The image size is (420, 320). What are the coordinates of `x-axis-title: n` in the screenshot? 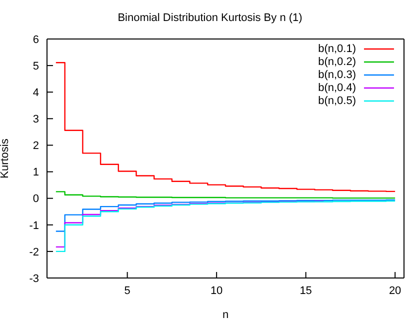 It's located at (225, 314).